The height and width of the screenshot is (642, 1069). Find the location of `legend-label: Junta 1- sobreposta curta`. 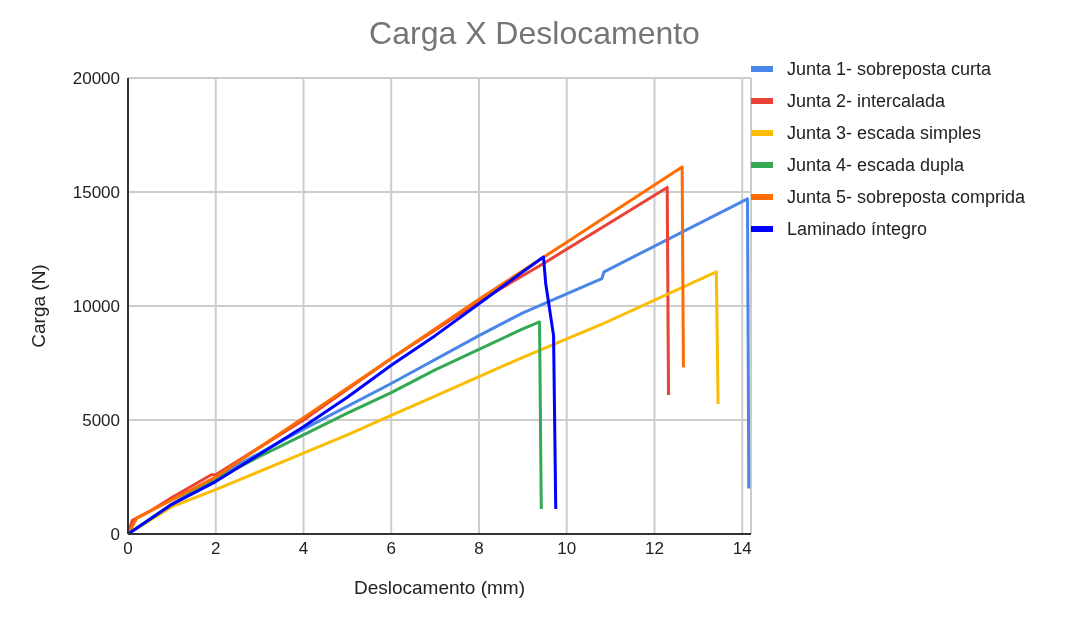

legend-label: Junta 1- sobreposta curta is located at coordinates (890, 69).